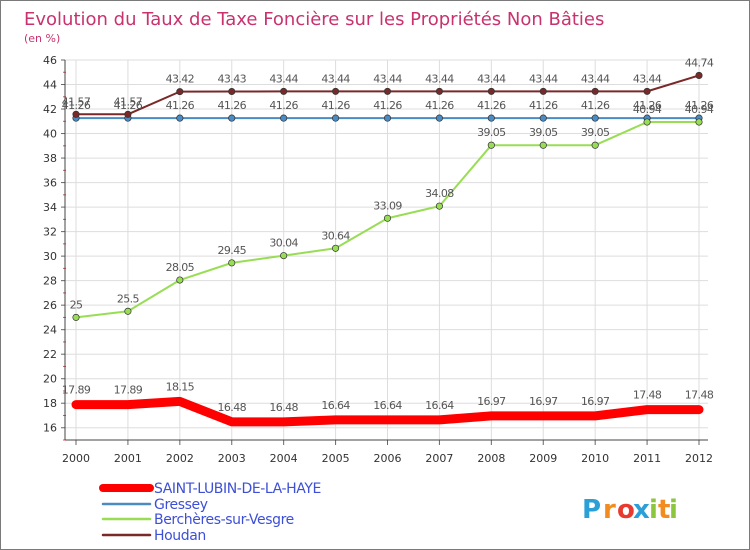  What do you see at coordinates (388, 458) in the screenshot?
I see `x-tick-label: 2006` at bounding box center [388, 458].